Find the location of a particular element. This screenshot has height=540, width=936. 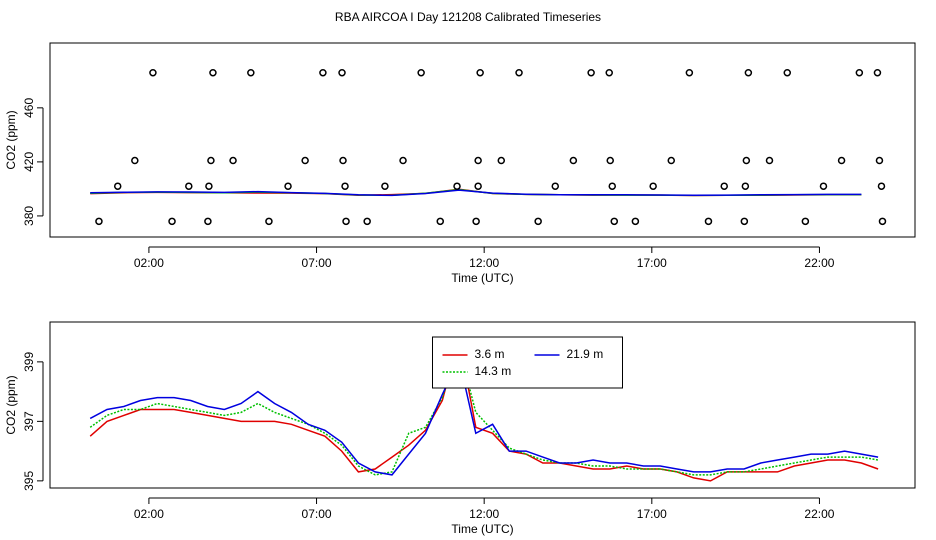

y-tick-label: 420 is located at coordinates (29, 162).